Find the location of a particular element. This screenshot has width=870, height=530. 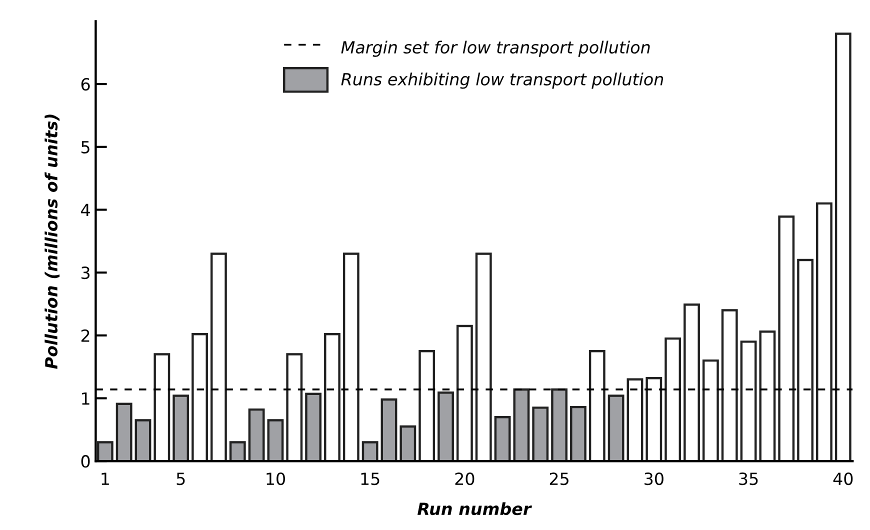

x-axis-title: Run number is located at coordinates (475, 509).